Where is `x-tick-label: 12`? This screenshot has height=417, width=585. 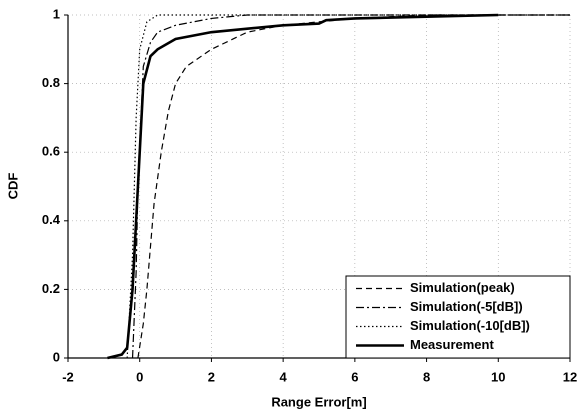 x-tick-label: 12 is located at coordinates (570, 376).